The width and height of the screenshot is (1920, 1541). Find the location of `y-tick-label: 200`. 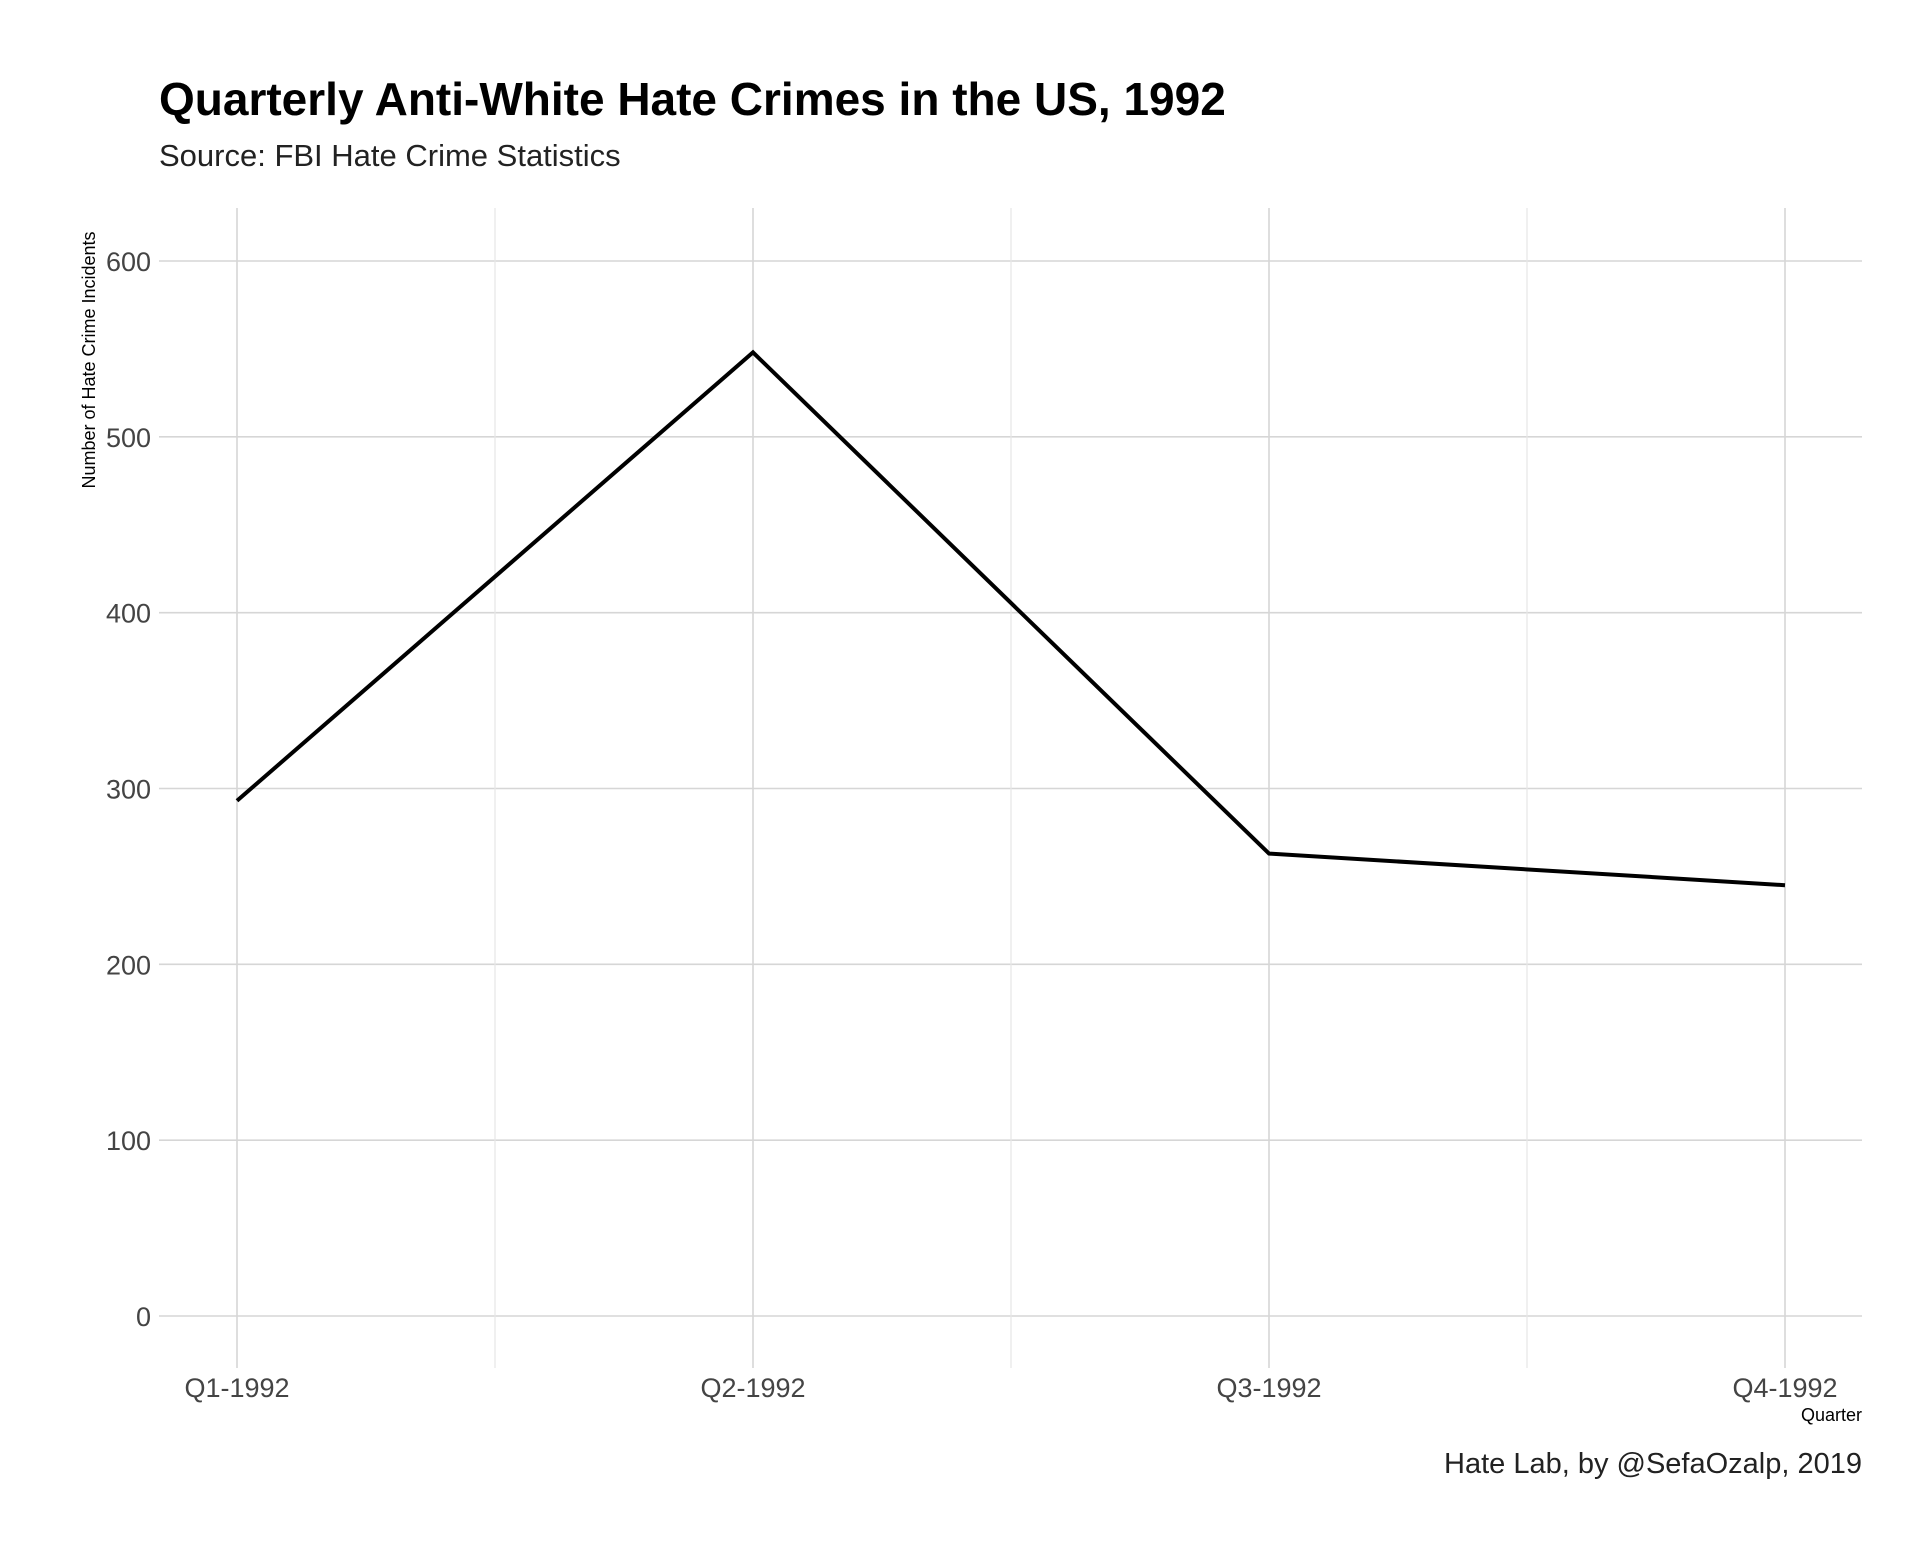

y-tick-label: 200 is located at coordinates (128, 965).